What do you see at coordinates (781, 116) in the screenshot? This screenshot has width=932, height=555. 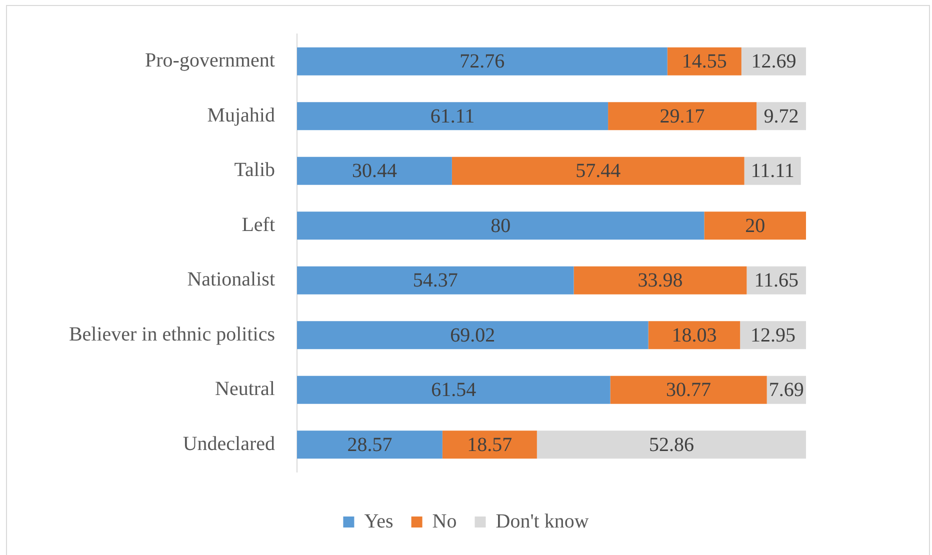 I see `data-label: 9.72` at bounding box center [781, 116].